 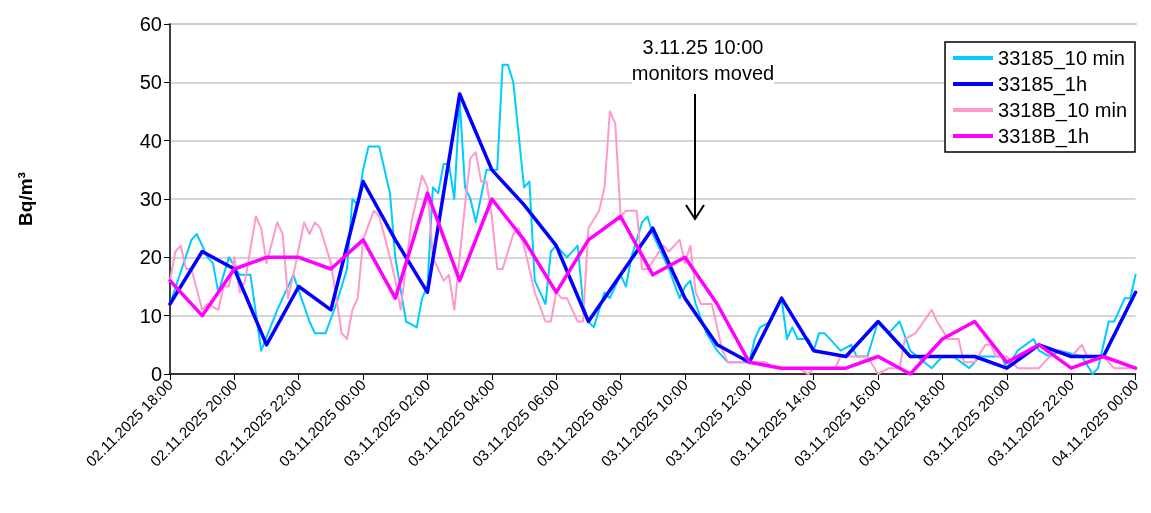 I want to click on y-tick-label: 50, so click(x=150, y=82).